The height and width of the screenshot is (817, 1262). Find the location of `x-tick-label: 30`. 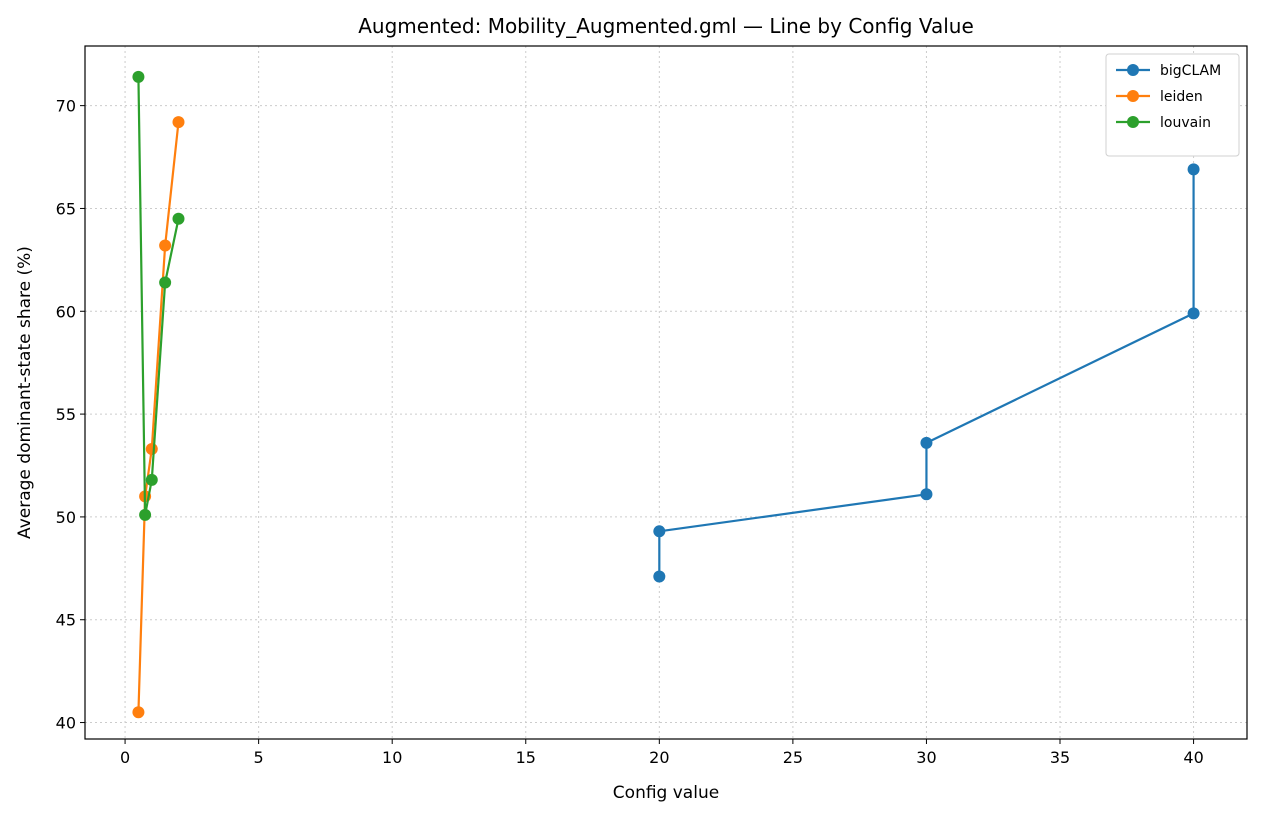

x-tick-label: 30 is located at coordinates (926, 757).